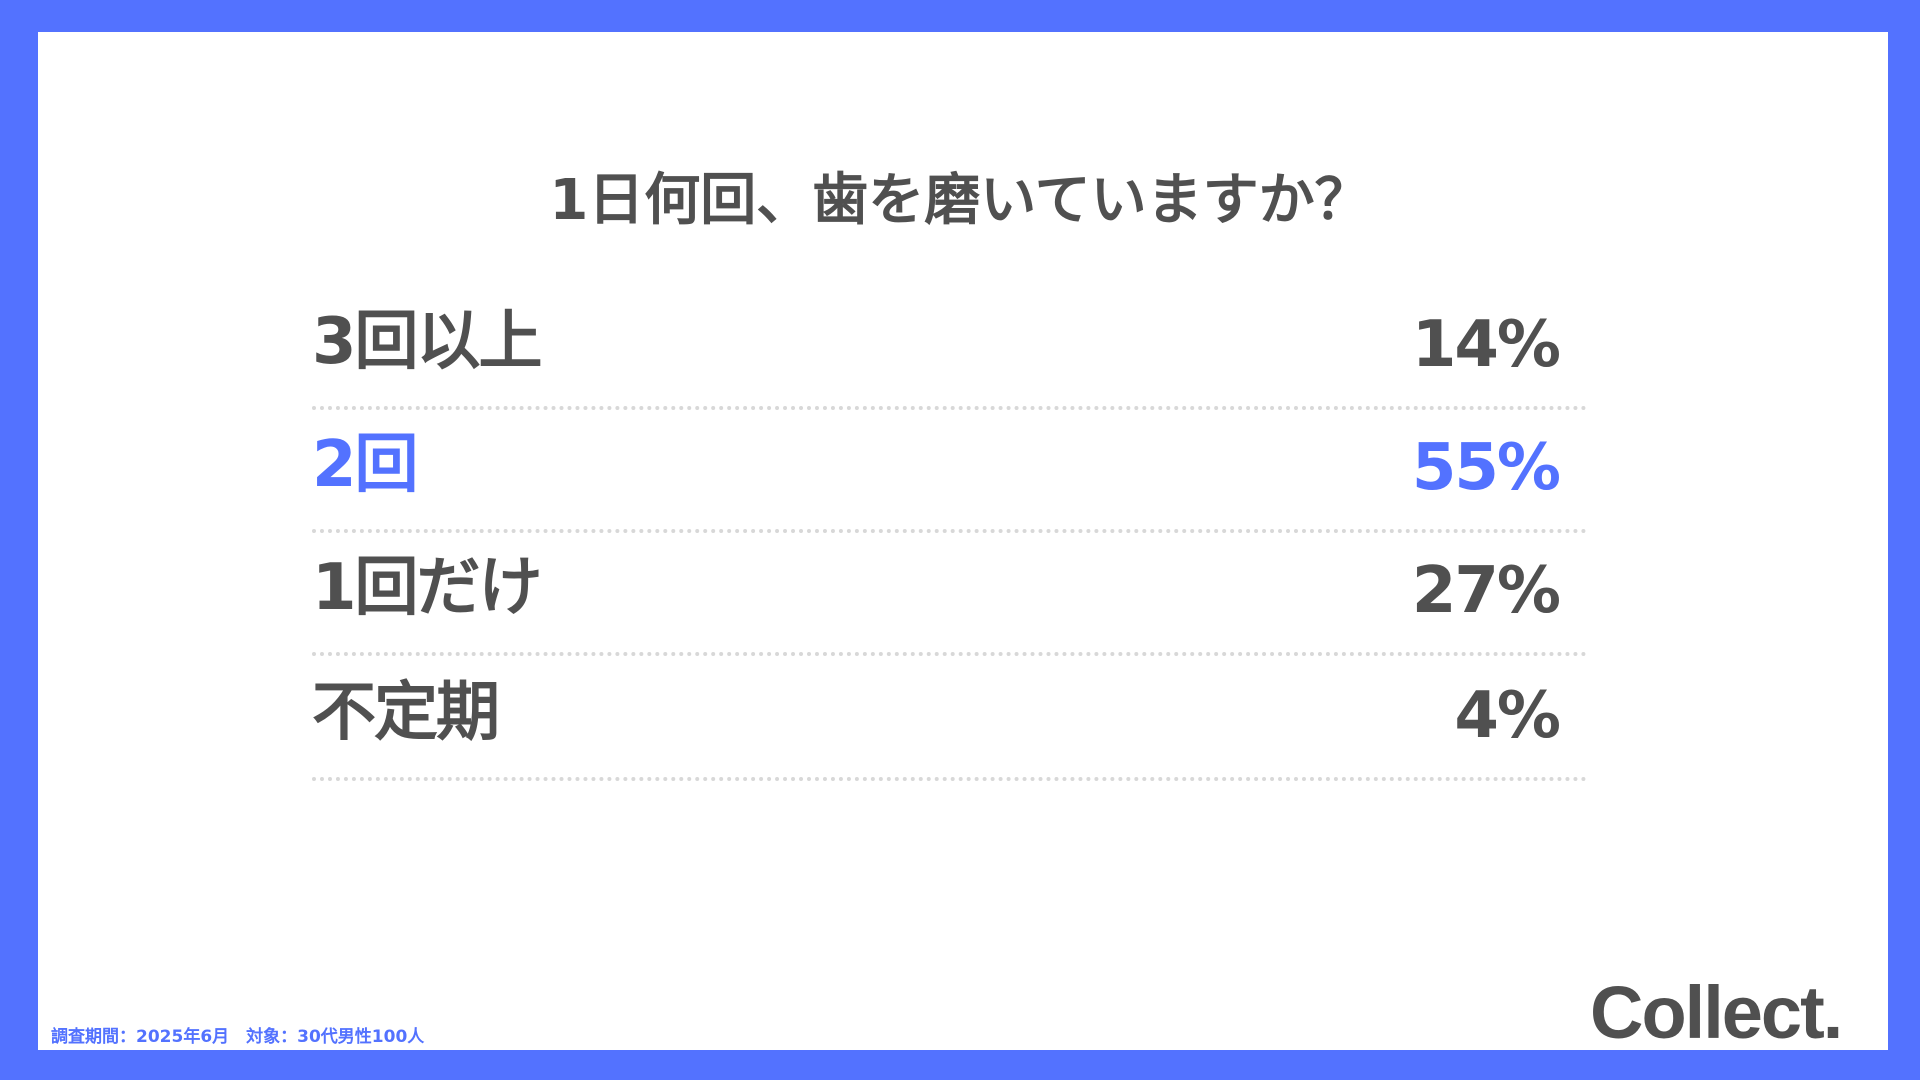 This screenshot has width=1920, height=1080. I want to click on survey-footnote: 調査期間：2025年6月 対象：30代男性100人, so click(238, 1037).